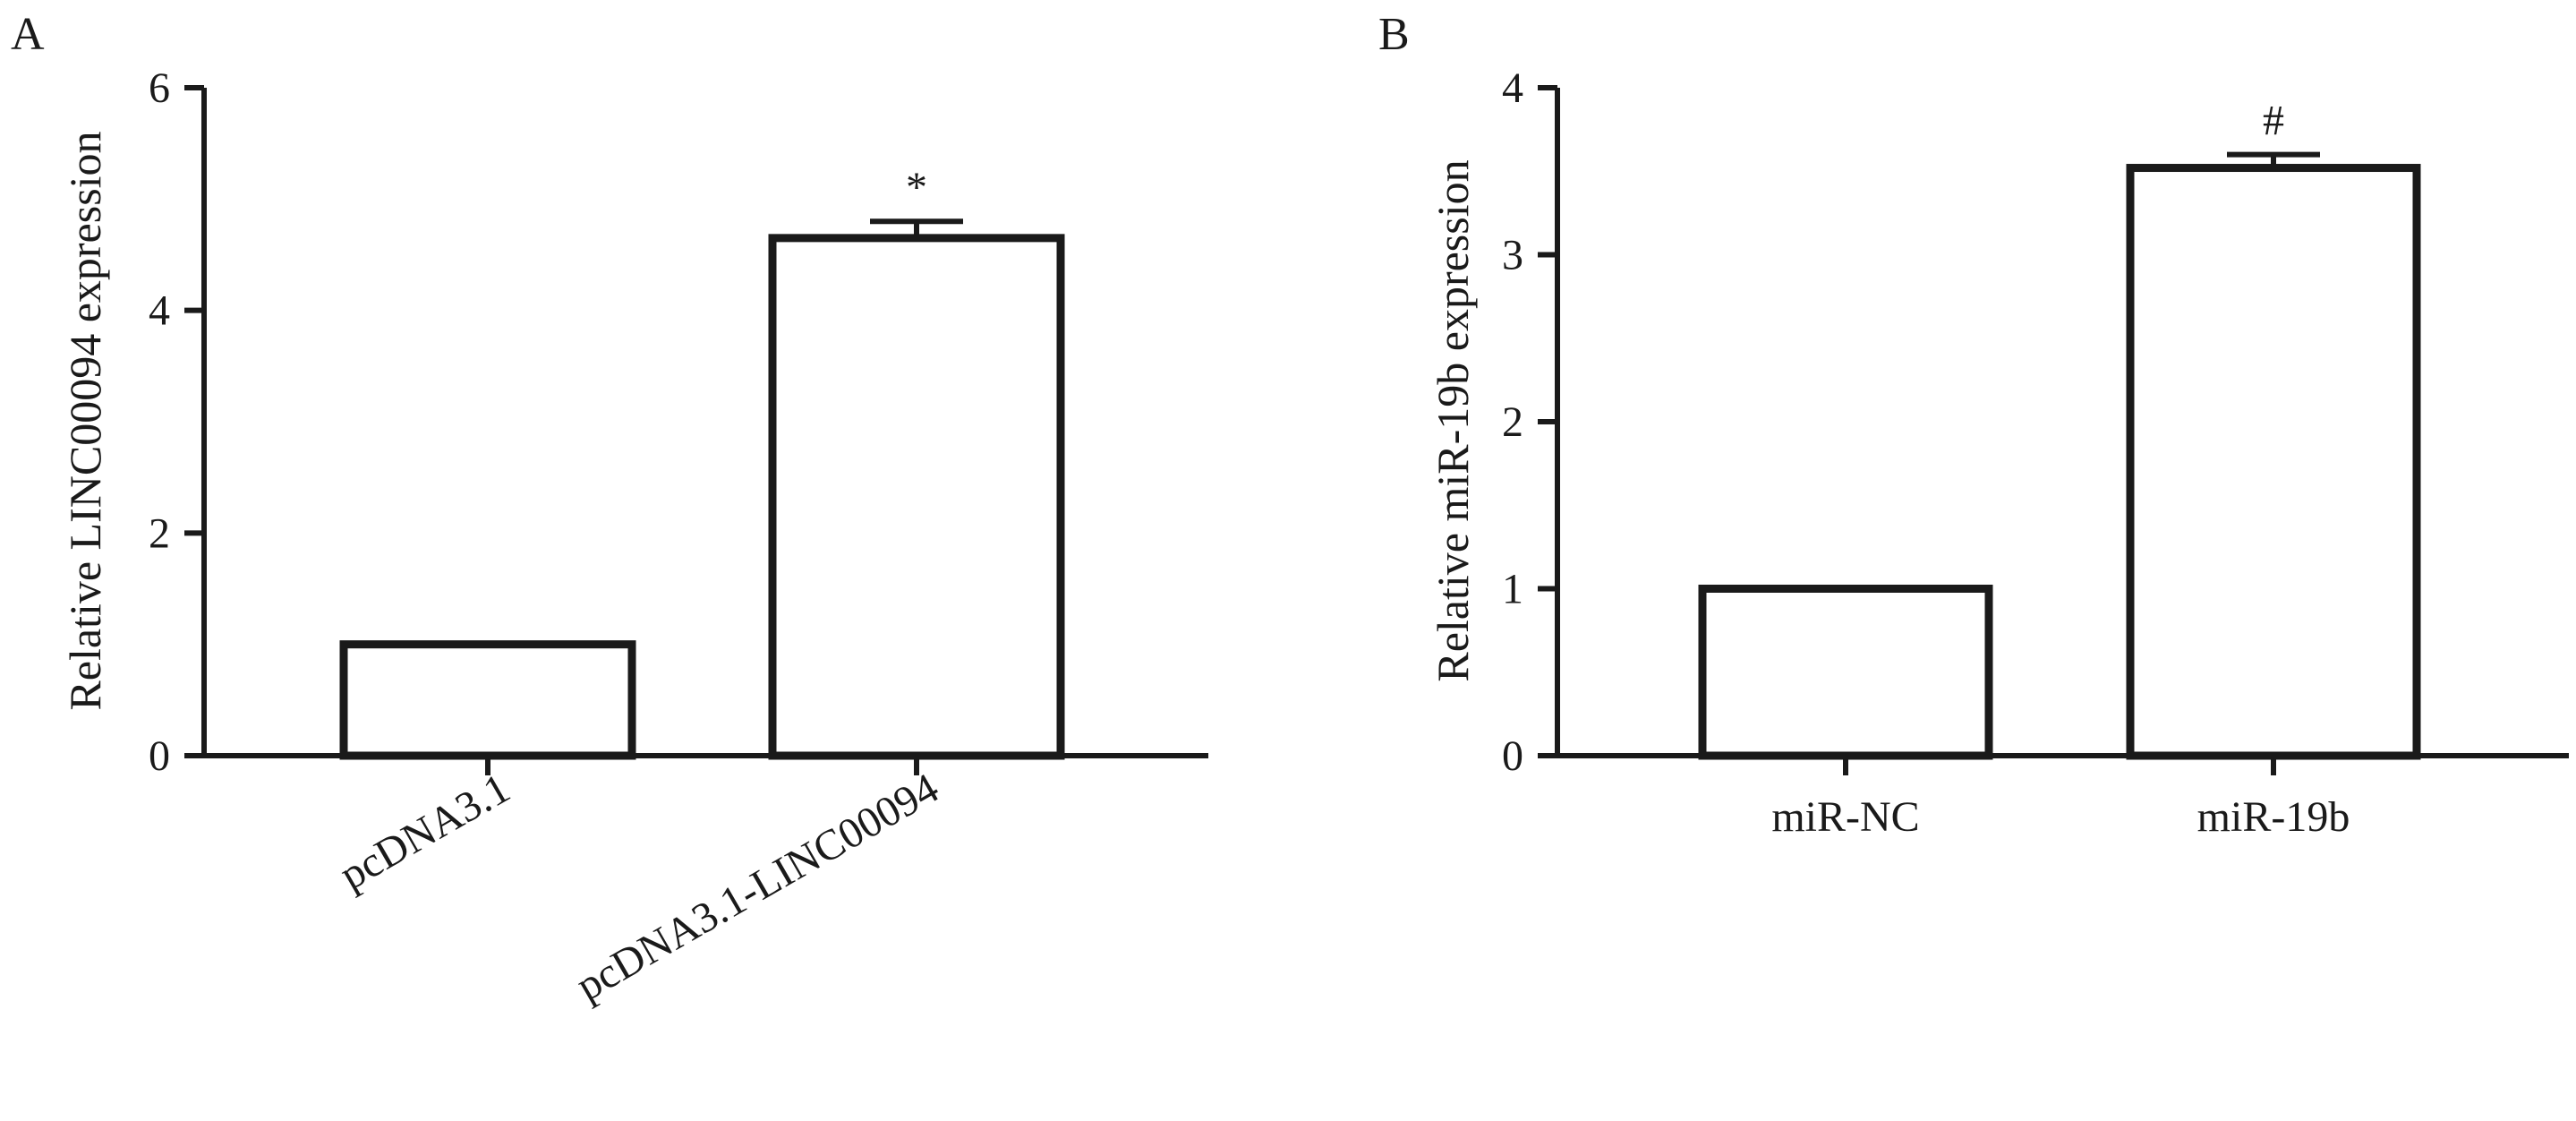 Image resolution: width=2576 pixels, height=1121 pixels. I want to click on panel-a-x-tick-label: pcDNA3.1-LINC00094, so click(757, 888).